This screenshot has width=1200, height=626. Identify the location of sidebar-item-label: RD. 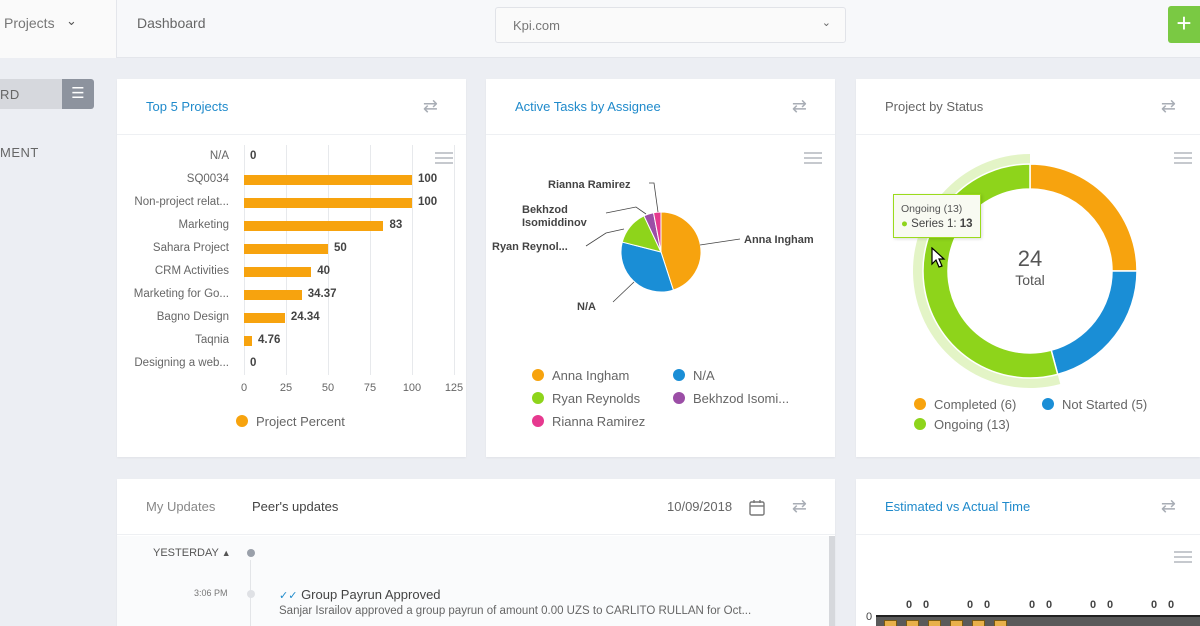
(10, 94).